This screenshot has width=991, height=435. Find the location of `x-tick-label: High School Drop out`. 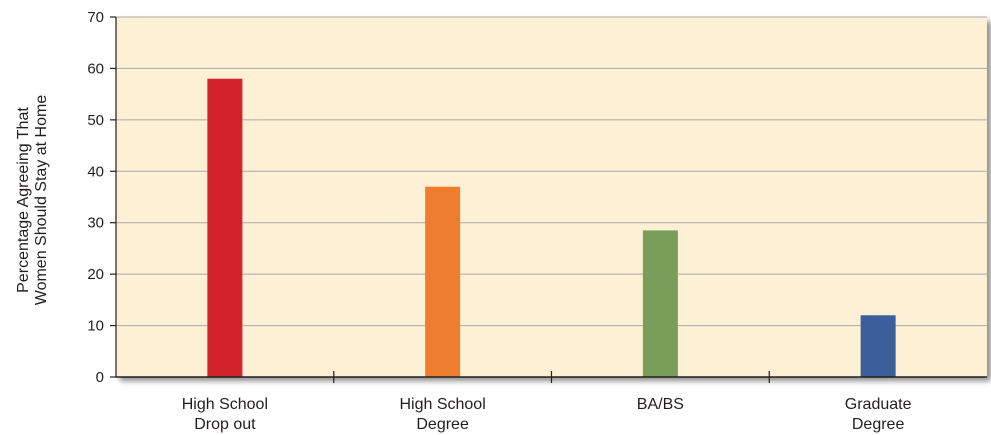

x-tick-label: High School Drop out is located at coordinates (225, 414).